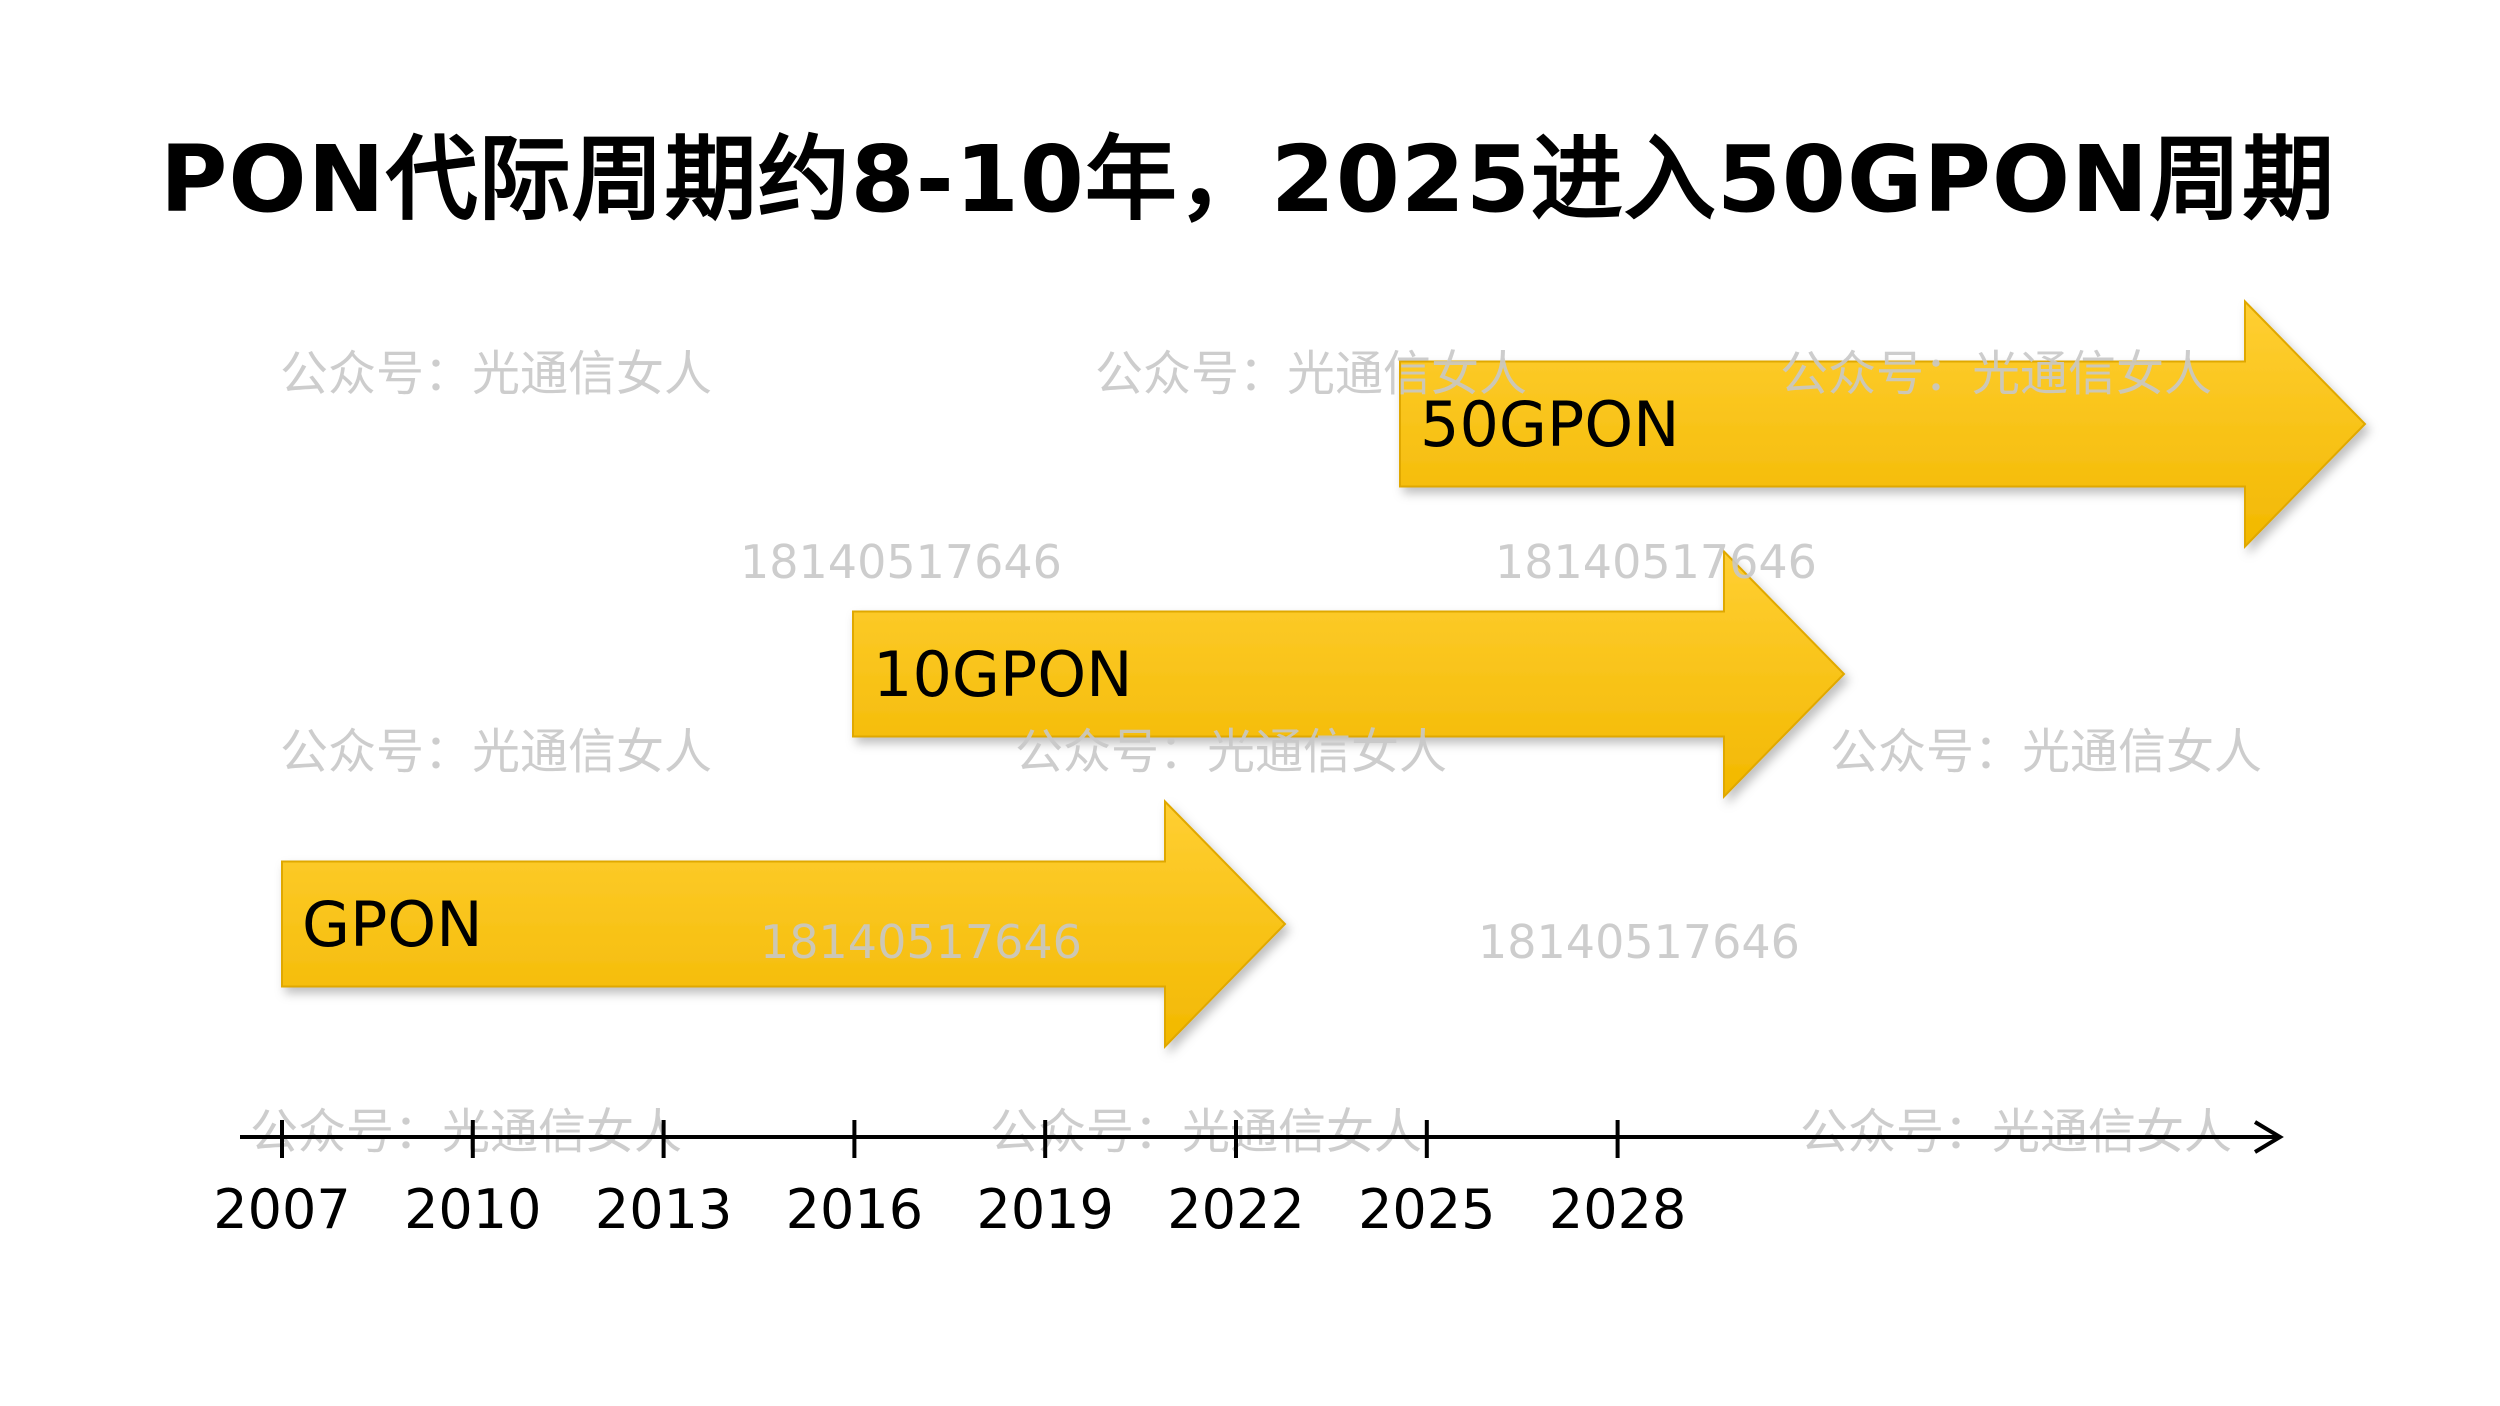 The height and width of the screenshot is (1406, 2500). What do you see at coordinates (854, 1209) in the screenshot?
I see `axis-year-label: 2016` at bounding box center [854, 1209].